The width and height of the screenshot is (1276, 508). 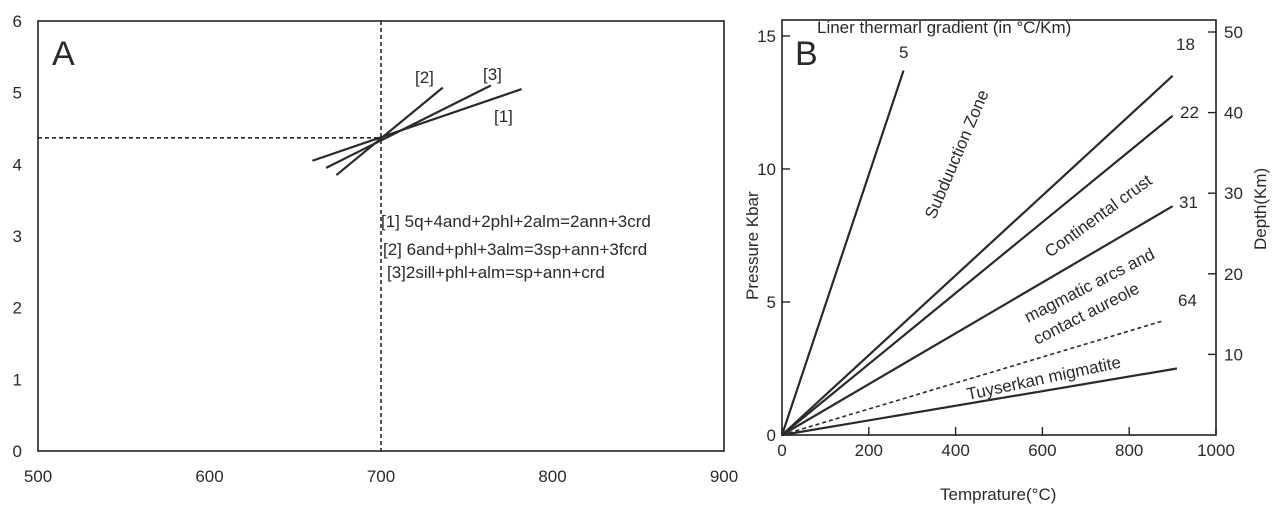 What do you see at coordinates (944, 27) in the screenshot?
I see `panel-b-title: Liner thermarl gradient (in °C/Km)` at bounding box center [944, 27].